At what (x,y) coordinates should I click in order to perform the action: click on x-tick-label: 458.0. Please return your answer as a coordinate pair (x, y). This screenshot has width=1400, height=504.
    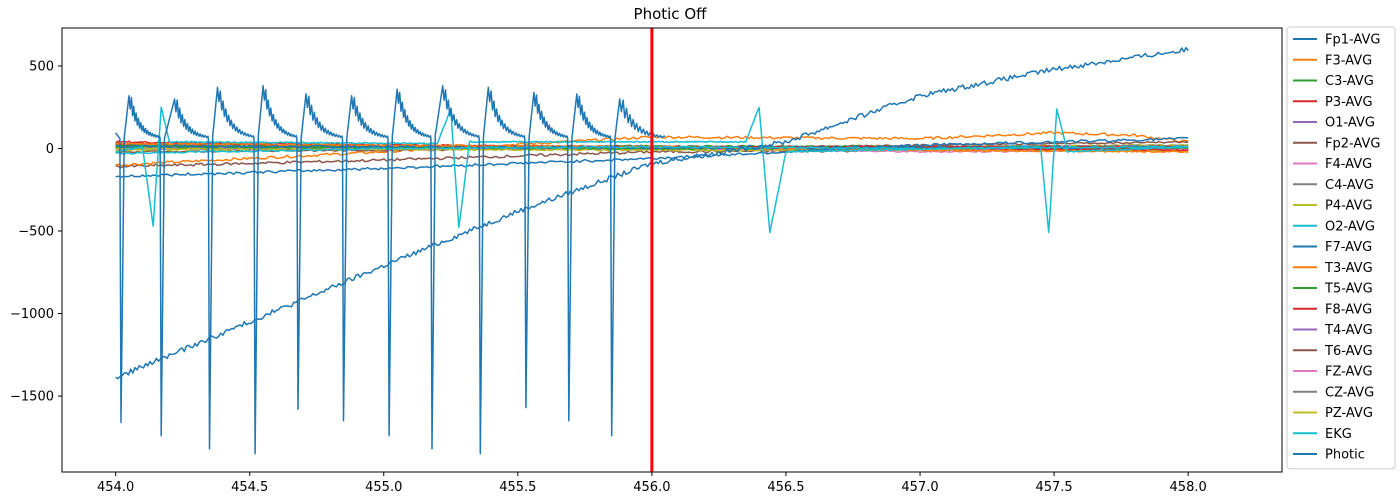
    Looking at the image, I should click on (1188, 487).